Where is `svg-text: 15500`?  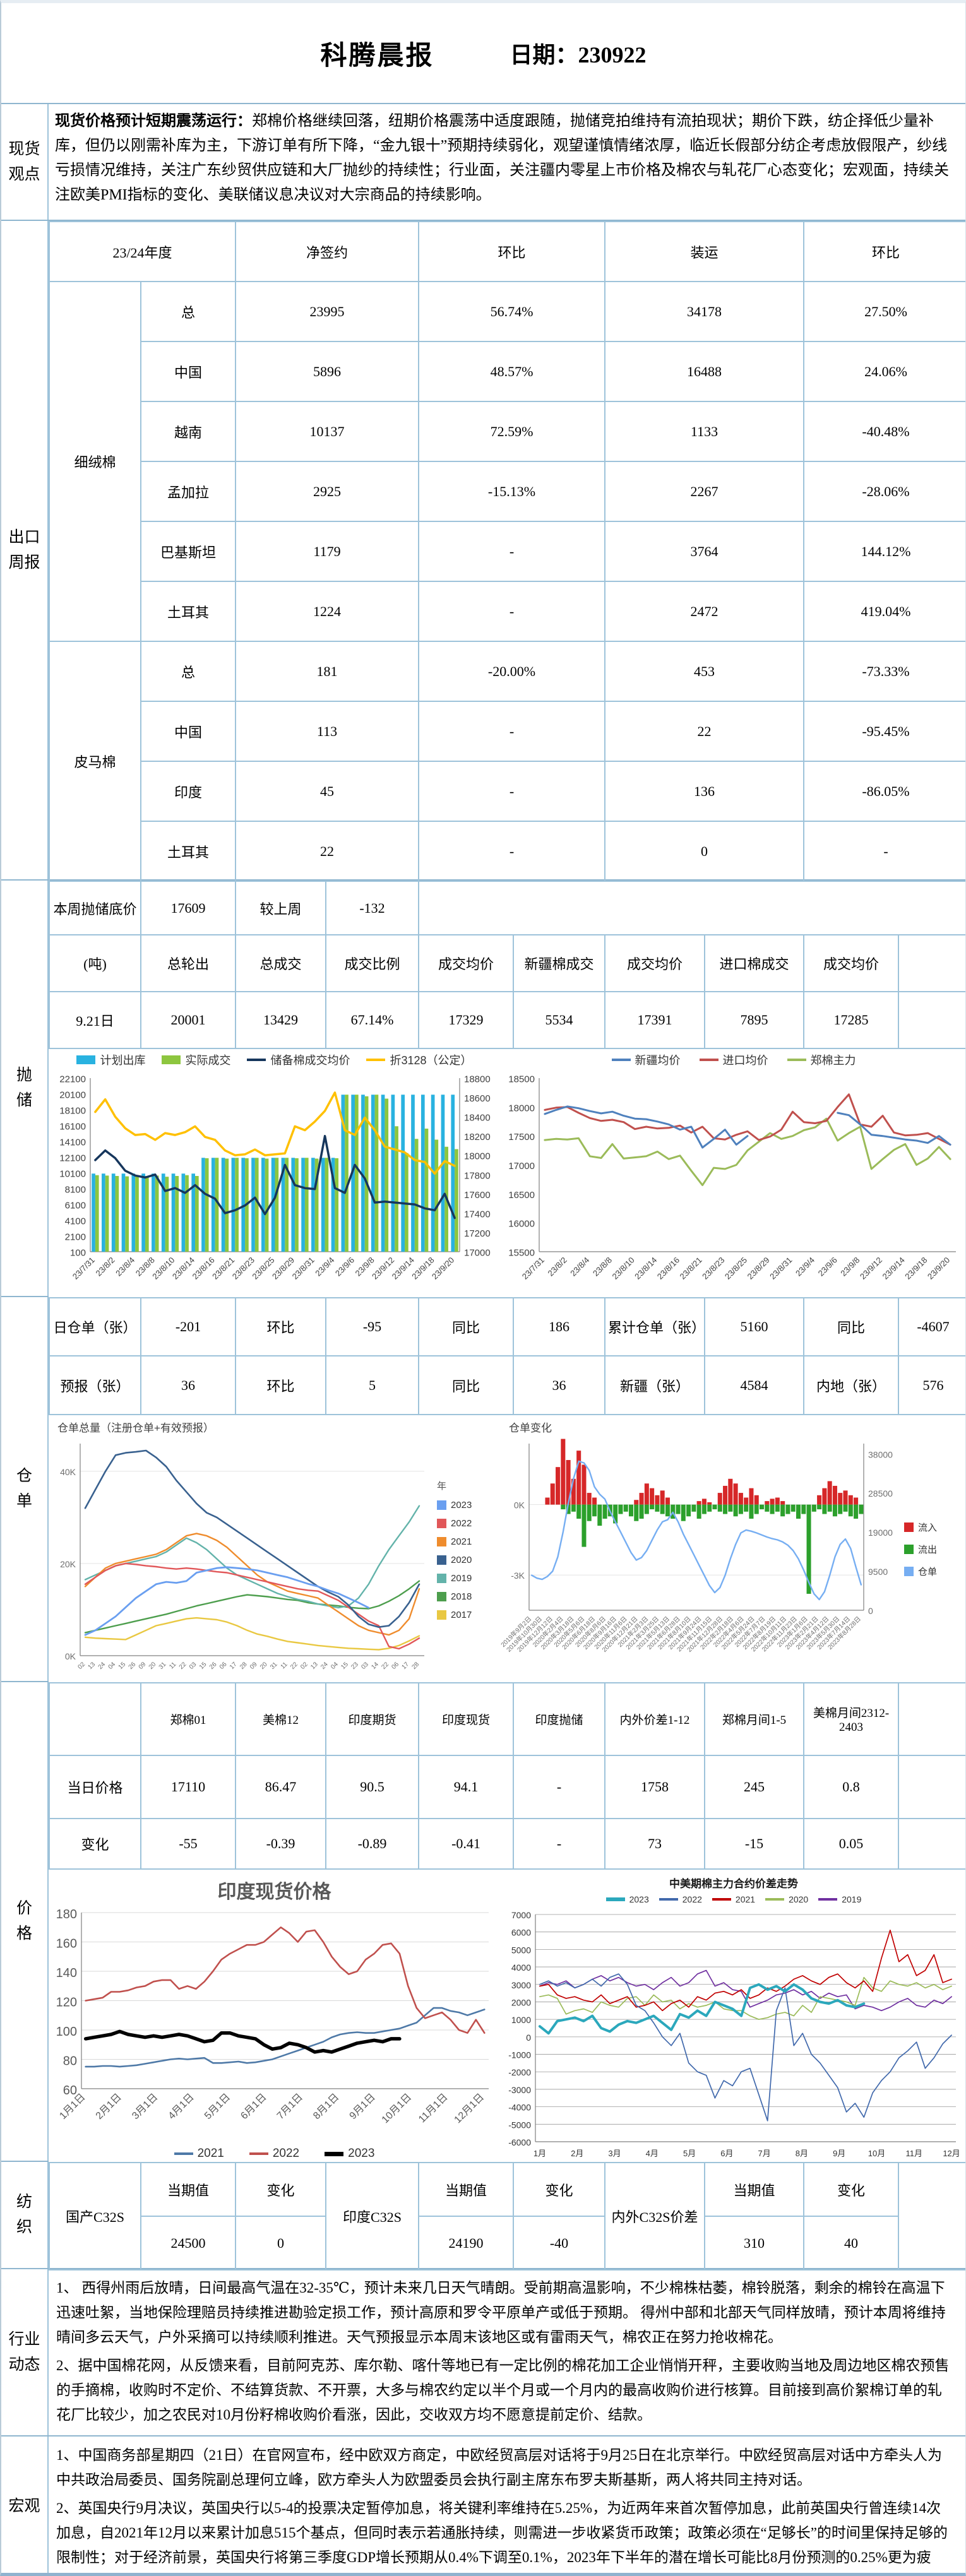 svg-text: 15500 is located at coordinates (521, 1254).